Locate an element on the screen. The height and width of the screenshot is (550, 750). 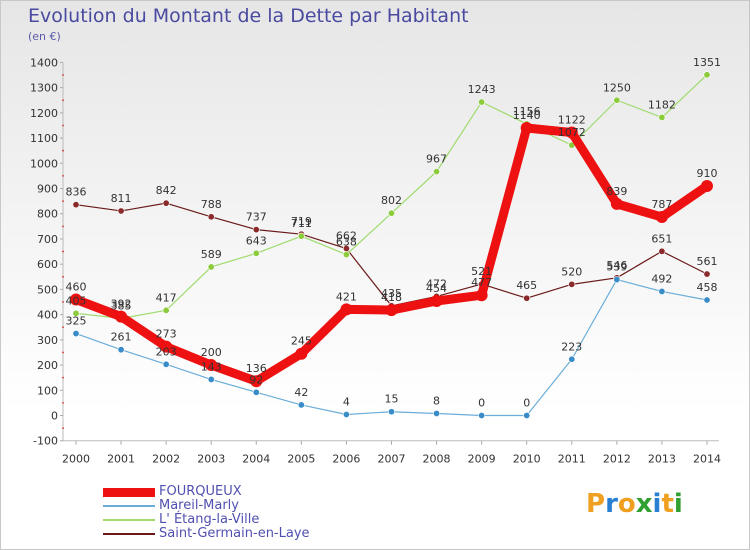
data-label: 203 is located at coordinates (166, 351).